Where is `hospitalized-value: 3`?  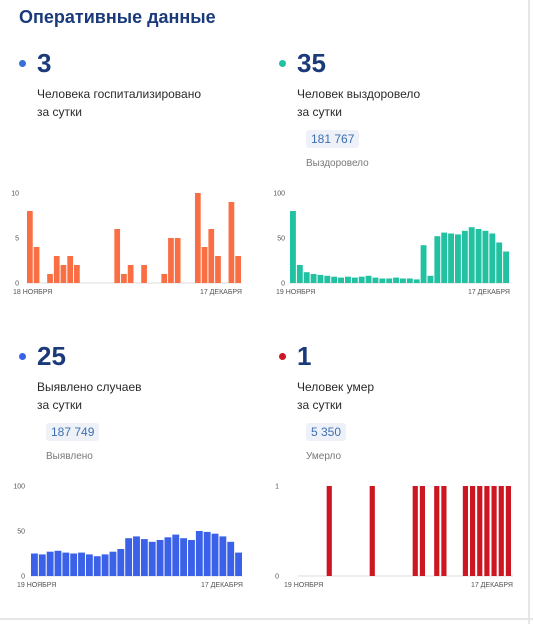 hospitalized-value: 3 is located at coordinates (44, 63).